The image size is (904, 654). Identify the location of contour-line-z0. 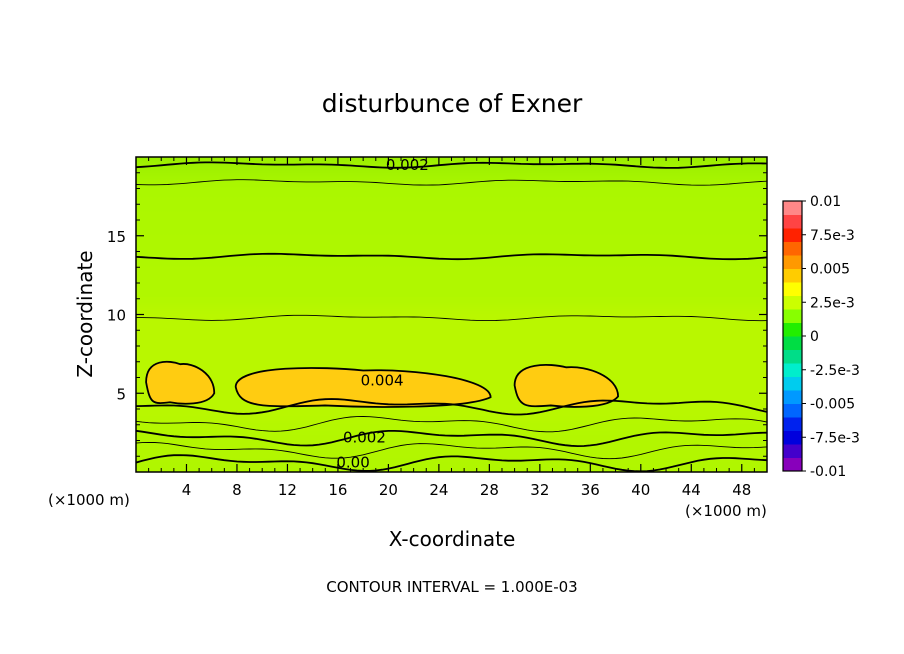
(451, 463).